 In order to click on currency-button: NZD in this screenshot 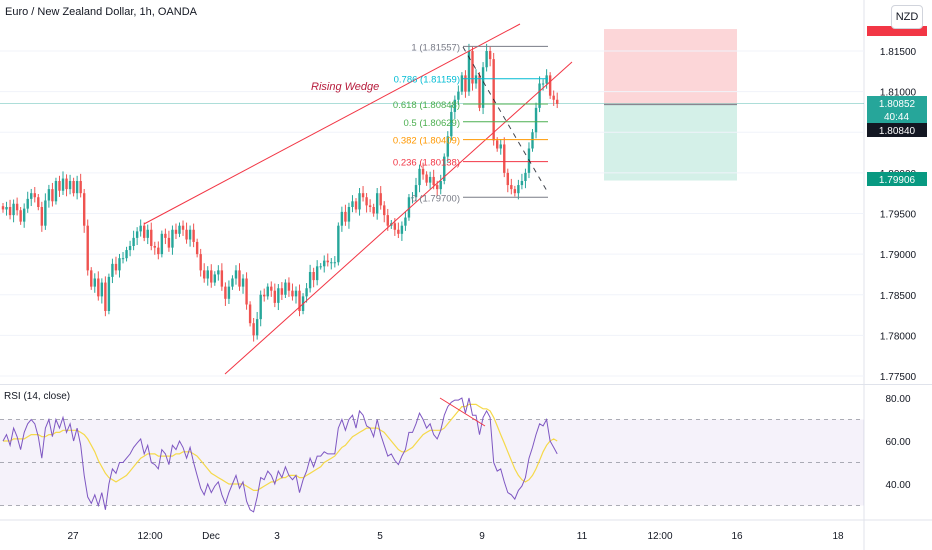, I will do `click(907, 17)`.